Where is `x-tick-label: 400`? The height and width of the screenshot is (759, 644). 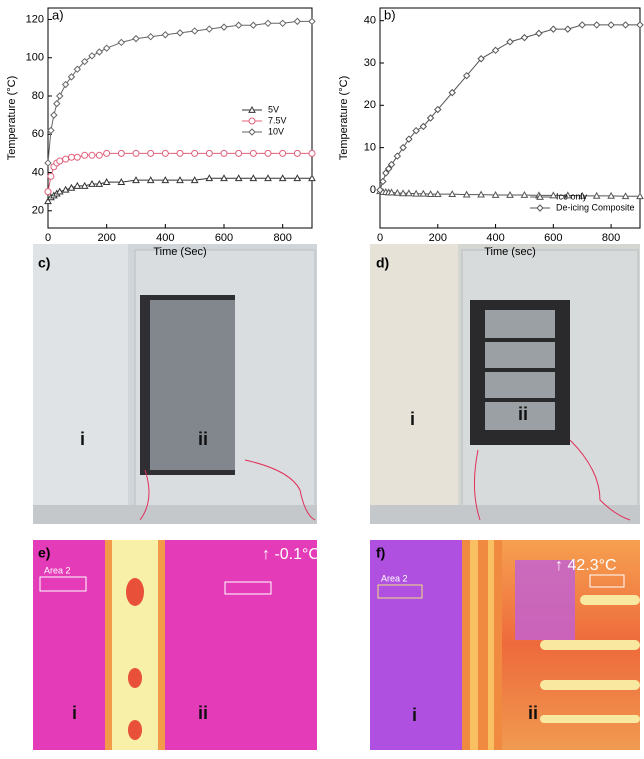
x-tick-label: 400 is located at coordinates (495, 238).